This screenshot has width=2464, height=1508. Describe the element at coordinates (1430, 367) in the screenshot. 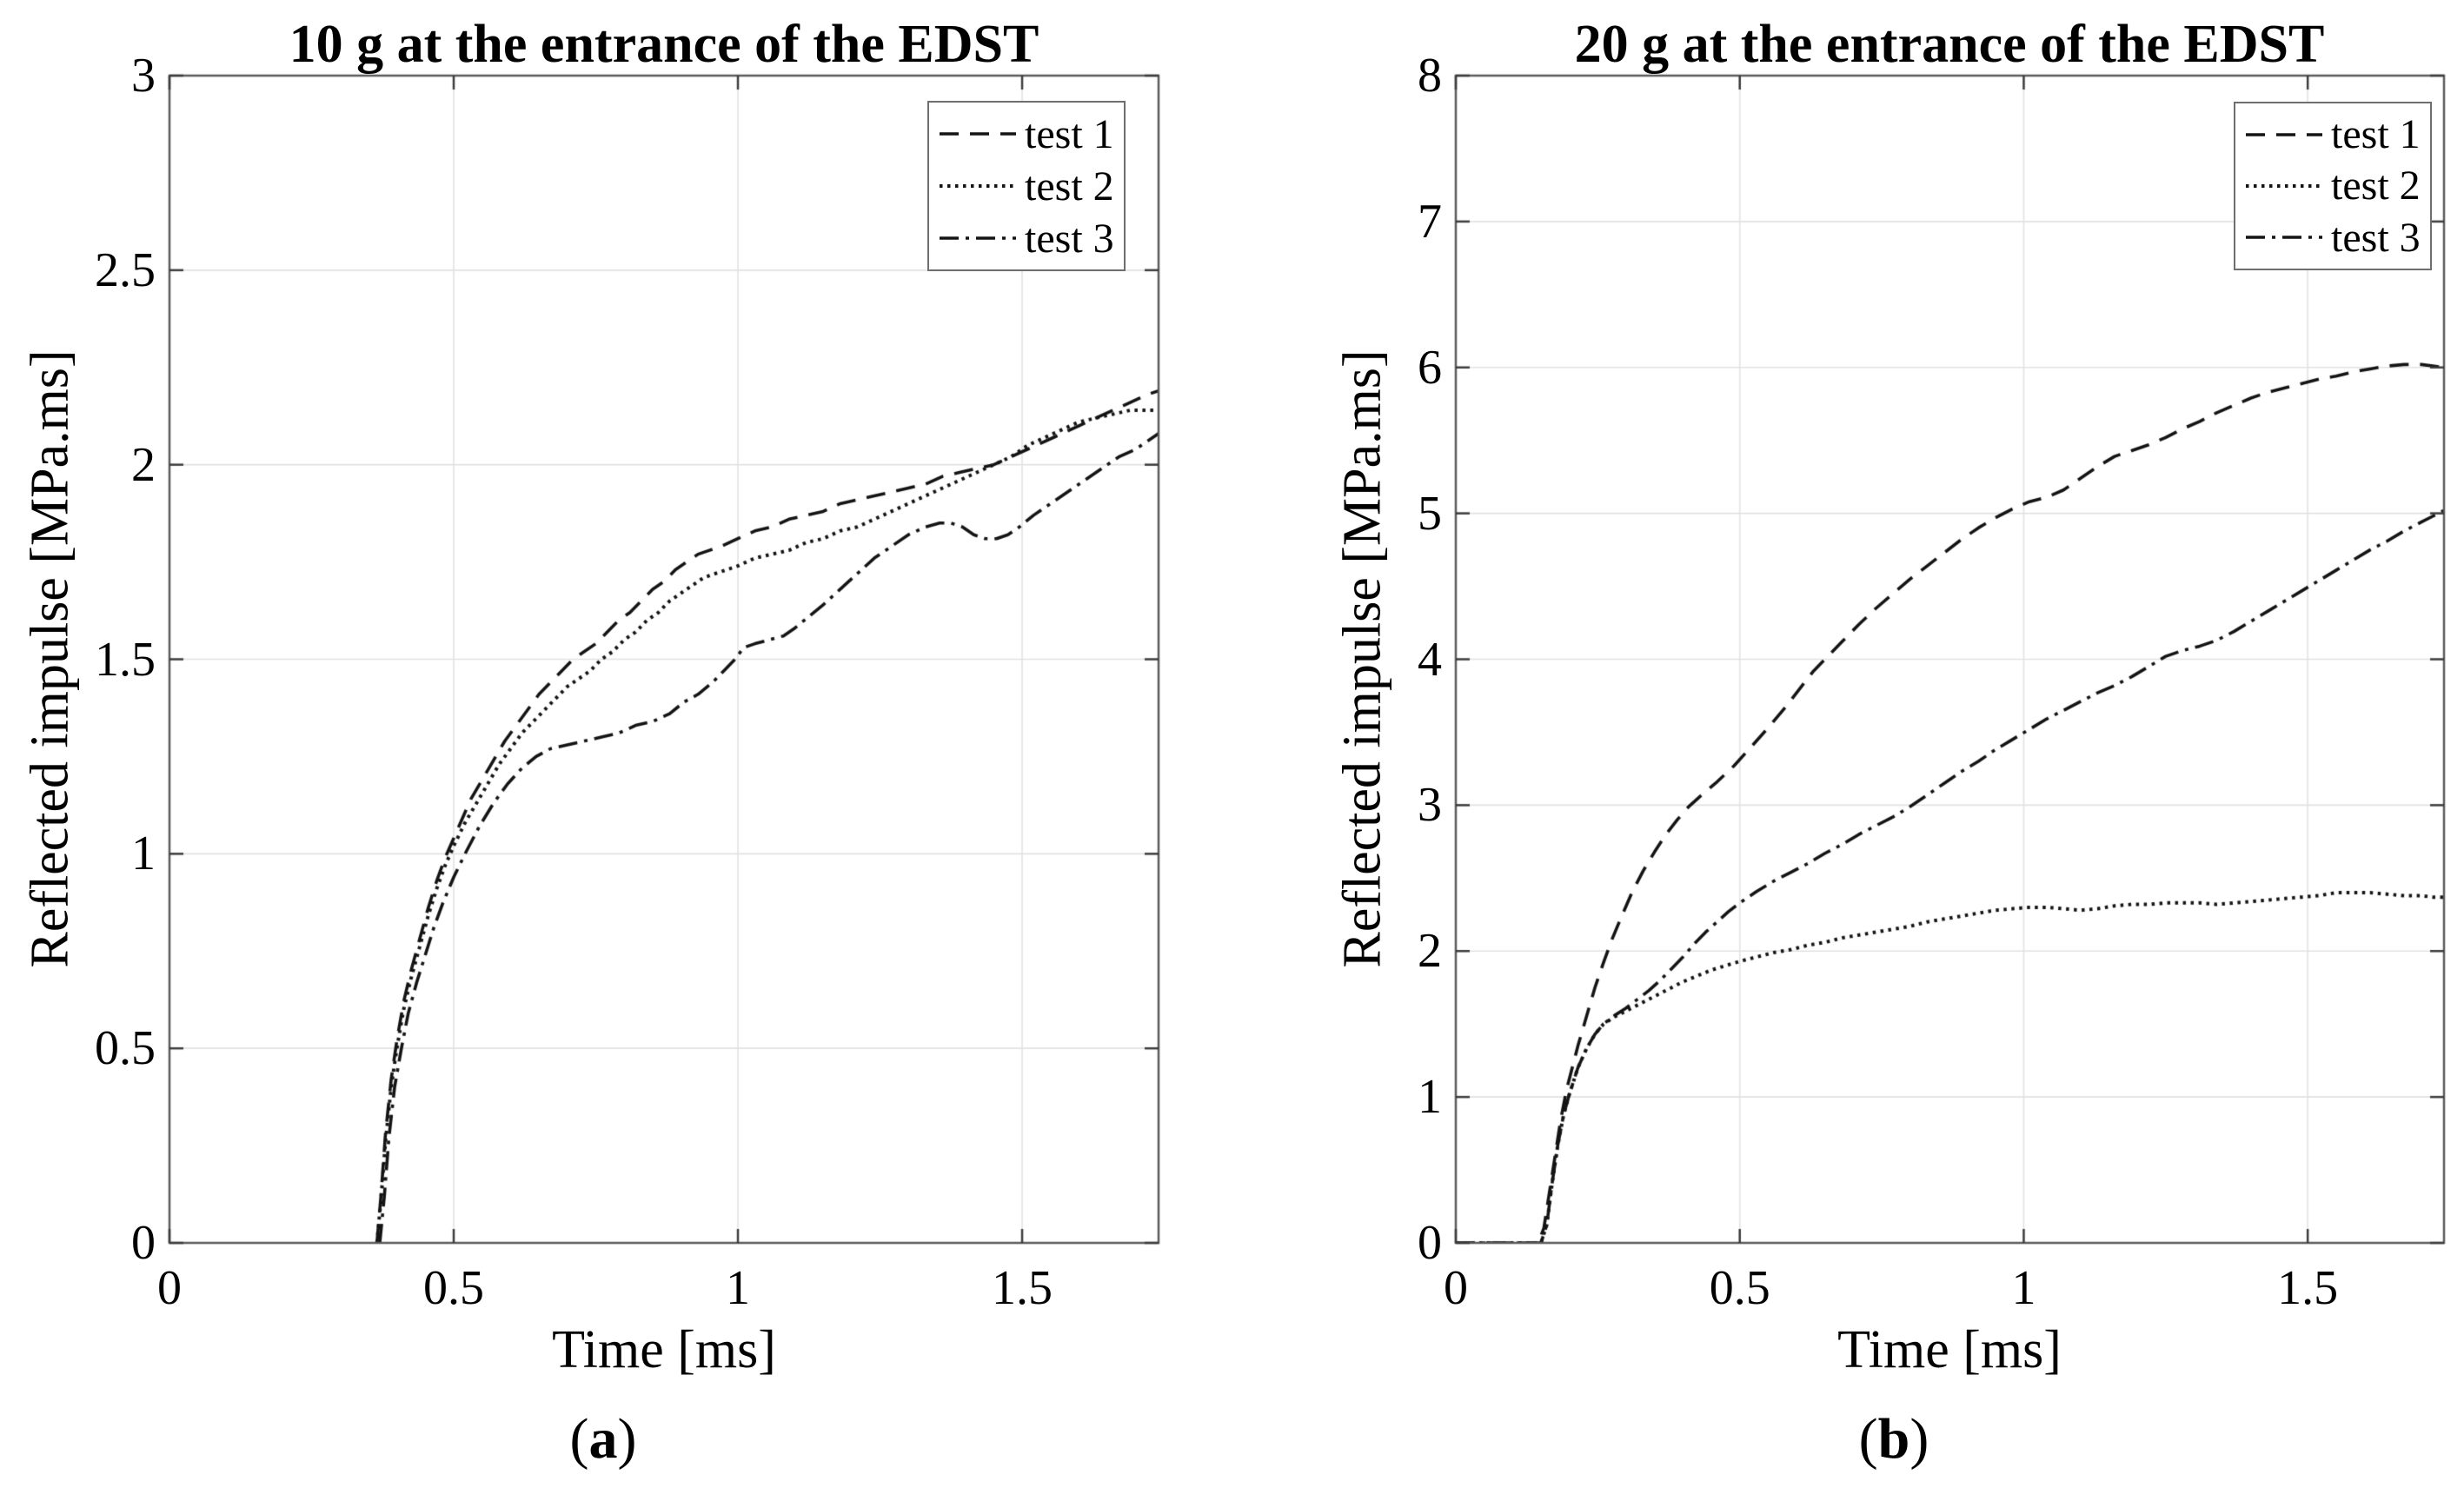

I see `y-tick-label: 6` at that location.